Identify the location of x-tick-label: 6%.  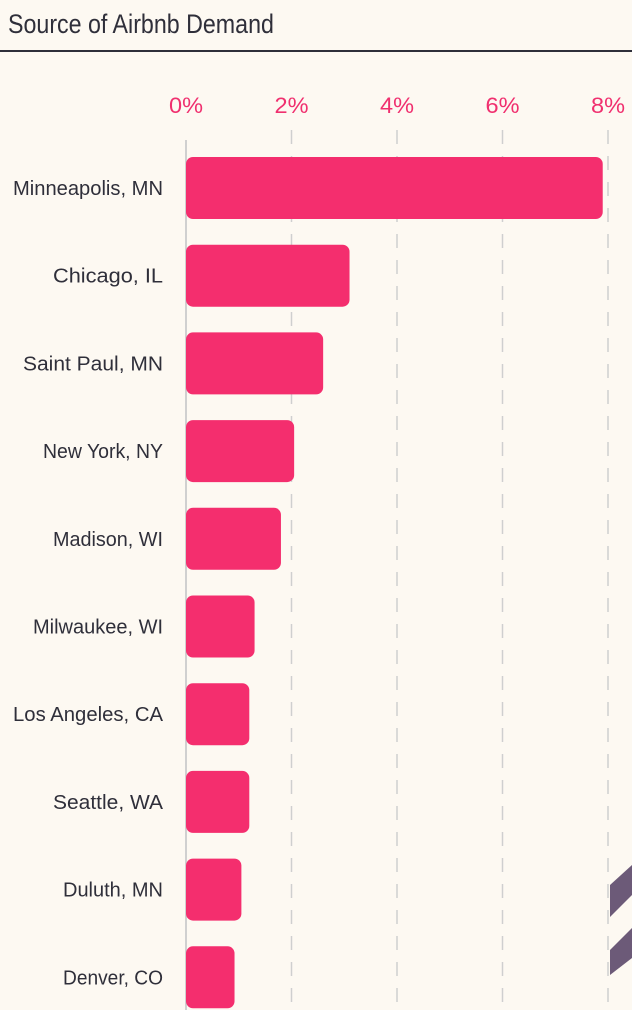
(503, 105).